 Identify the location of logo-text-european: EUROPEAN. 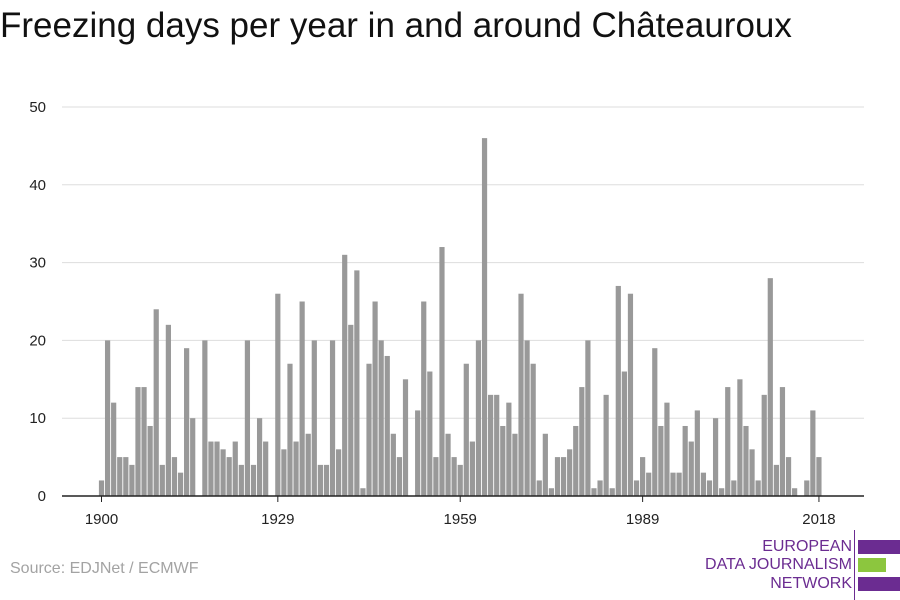
(807, 546).